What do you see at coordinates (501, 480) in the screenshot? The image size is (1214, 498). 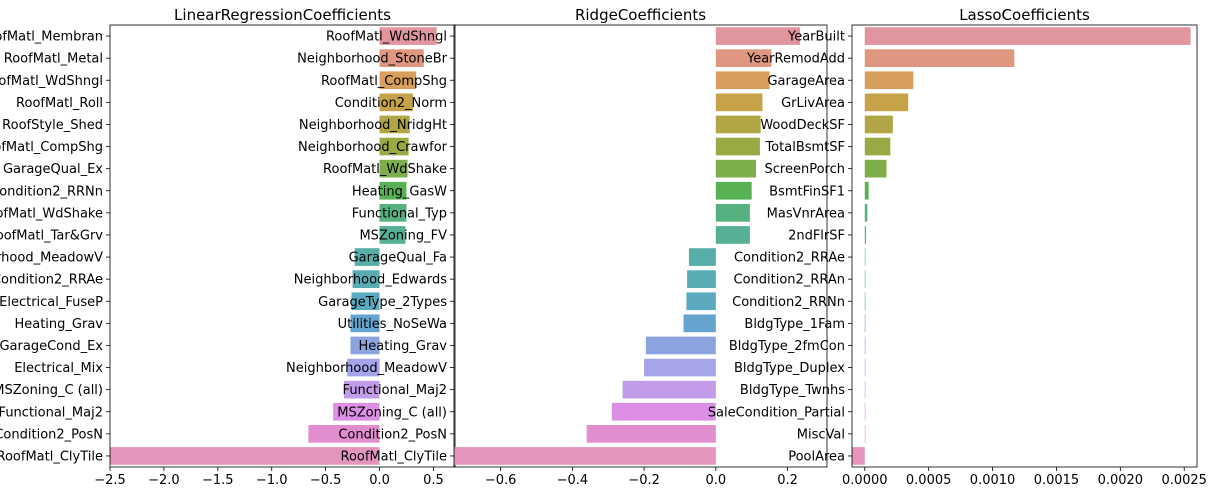 I see `x-tick-label: −0.6` at bounding box center [501, 480].